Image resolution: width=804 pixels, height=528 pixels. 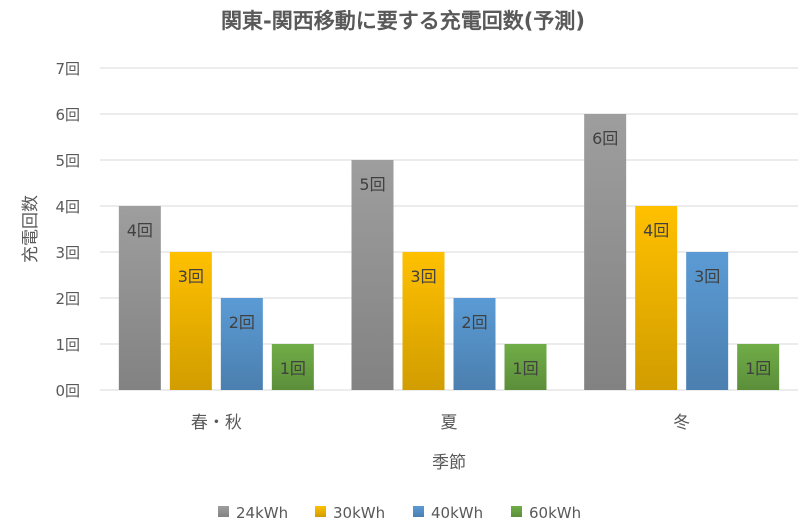 What do you see at coordinates (359, 513) in the screenshot?
I see `legend-label: 30kWh` at bounding box center [359, 513].